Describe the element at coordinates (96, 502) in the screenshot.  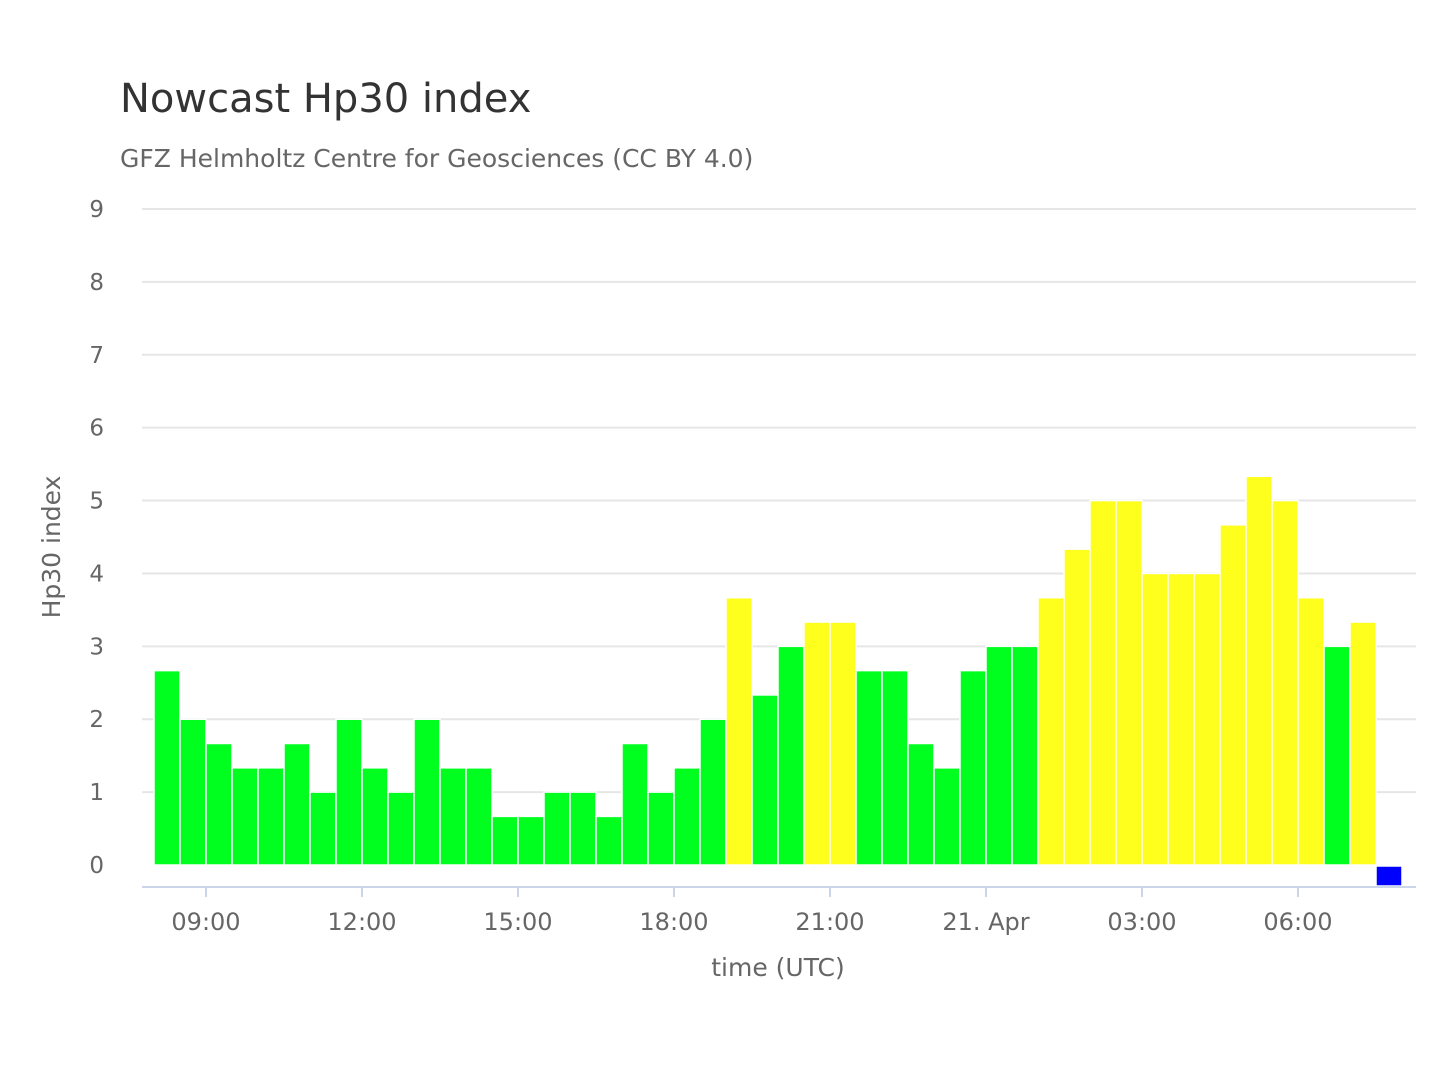
I see `y-tick-label: 5` at that location.